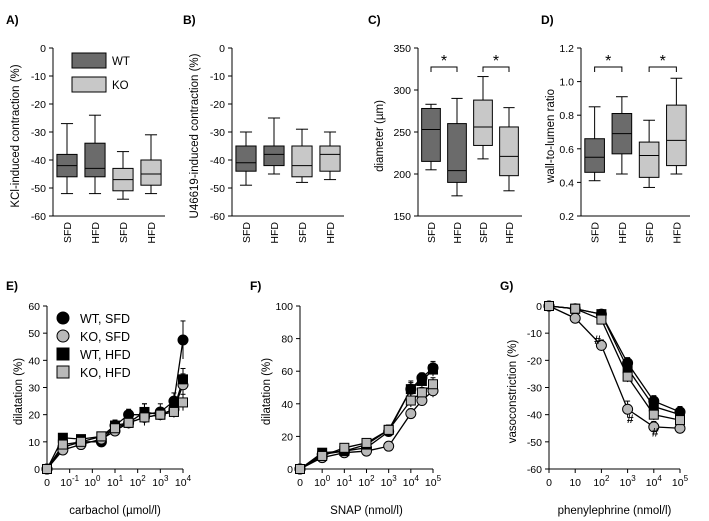  I want to click on x-tick-label-e: 10³, so click(160, 481).